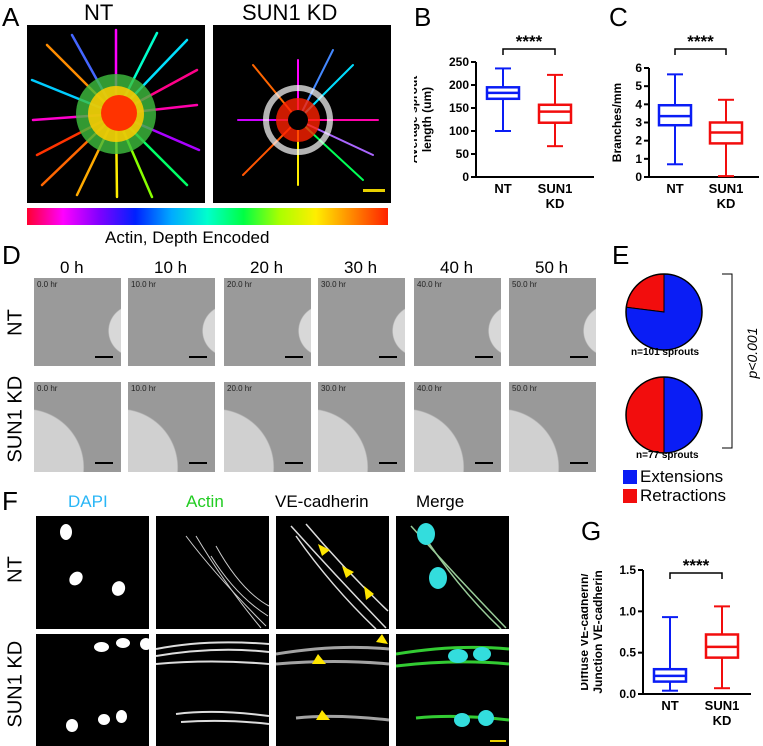  I want to click on panel-label-f: F, so click(10, 501).